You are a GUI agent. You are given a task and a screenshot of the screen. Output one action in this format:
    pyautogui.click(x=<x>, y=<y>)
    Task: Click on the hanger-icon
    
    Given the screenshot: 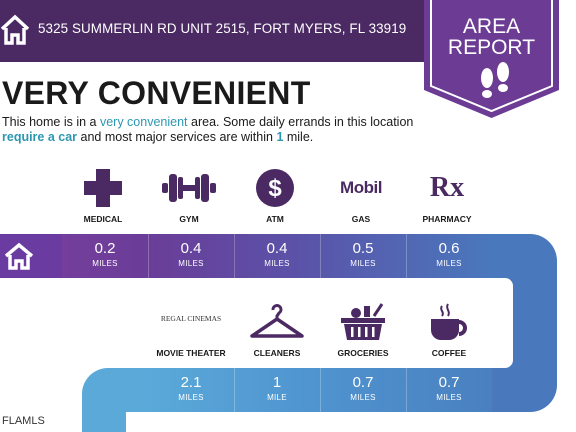 What is the action you would take?
    pyautogui.click(x=277, y=321)
    